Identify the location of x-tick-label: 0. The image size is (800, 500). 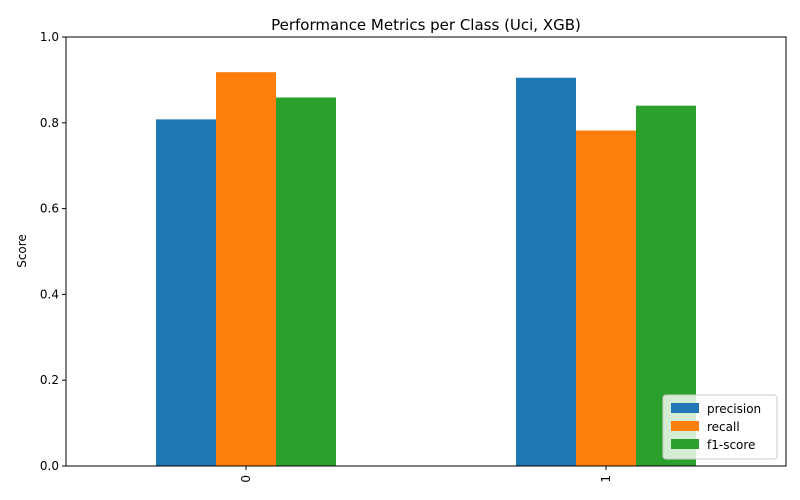
(246, 479).